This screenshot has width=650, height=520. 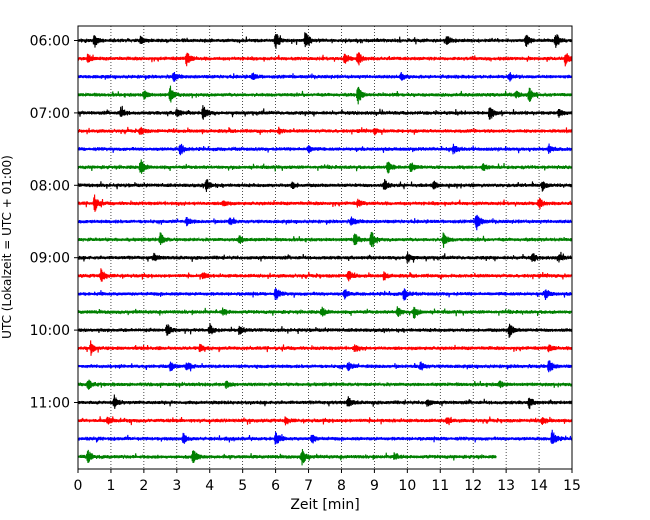 I want to click on y-tick-label: 07:00, so click(x=50, y=114).